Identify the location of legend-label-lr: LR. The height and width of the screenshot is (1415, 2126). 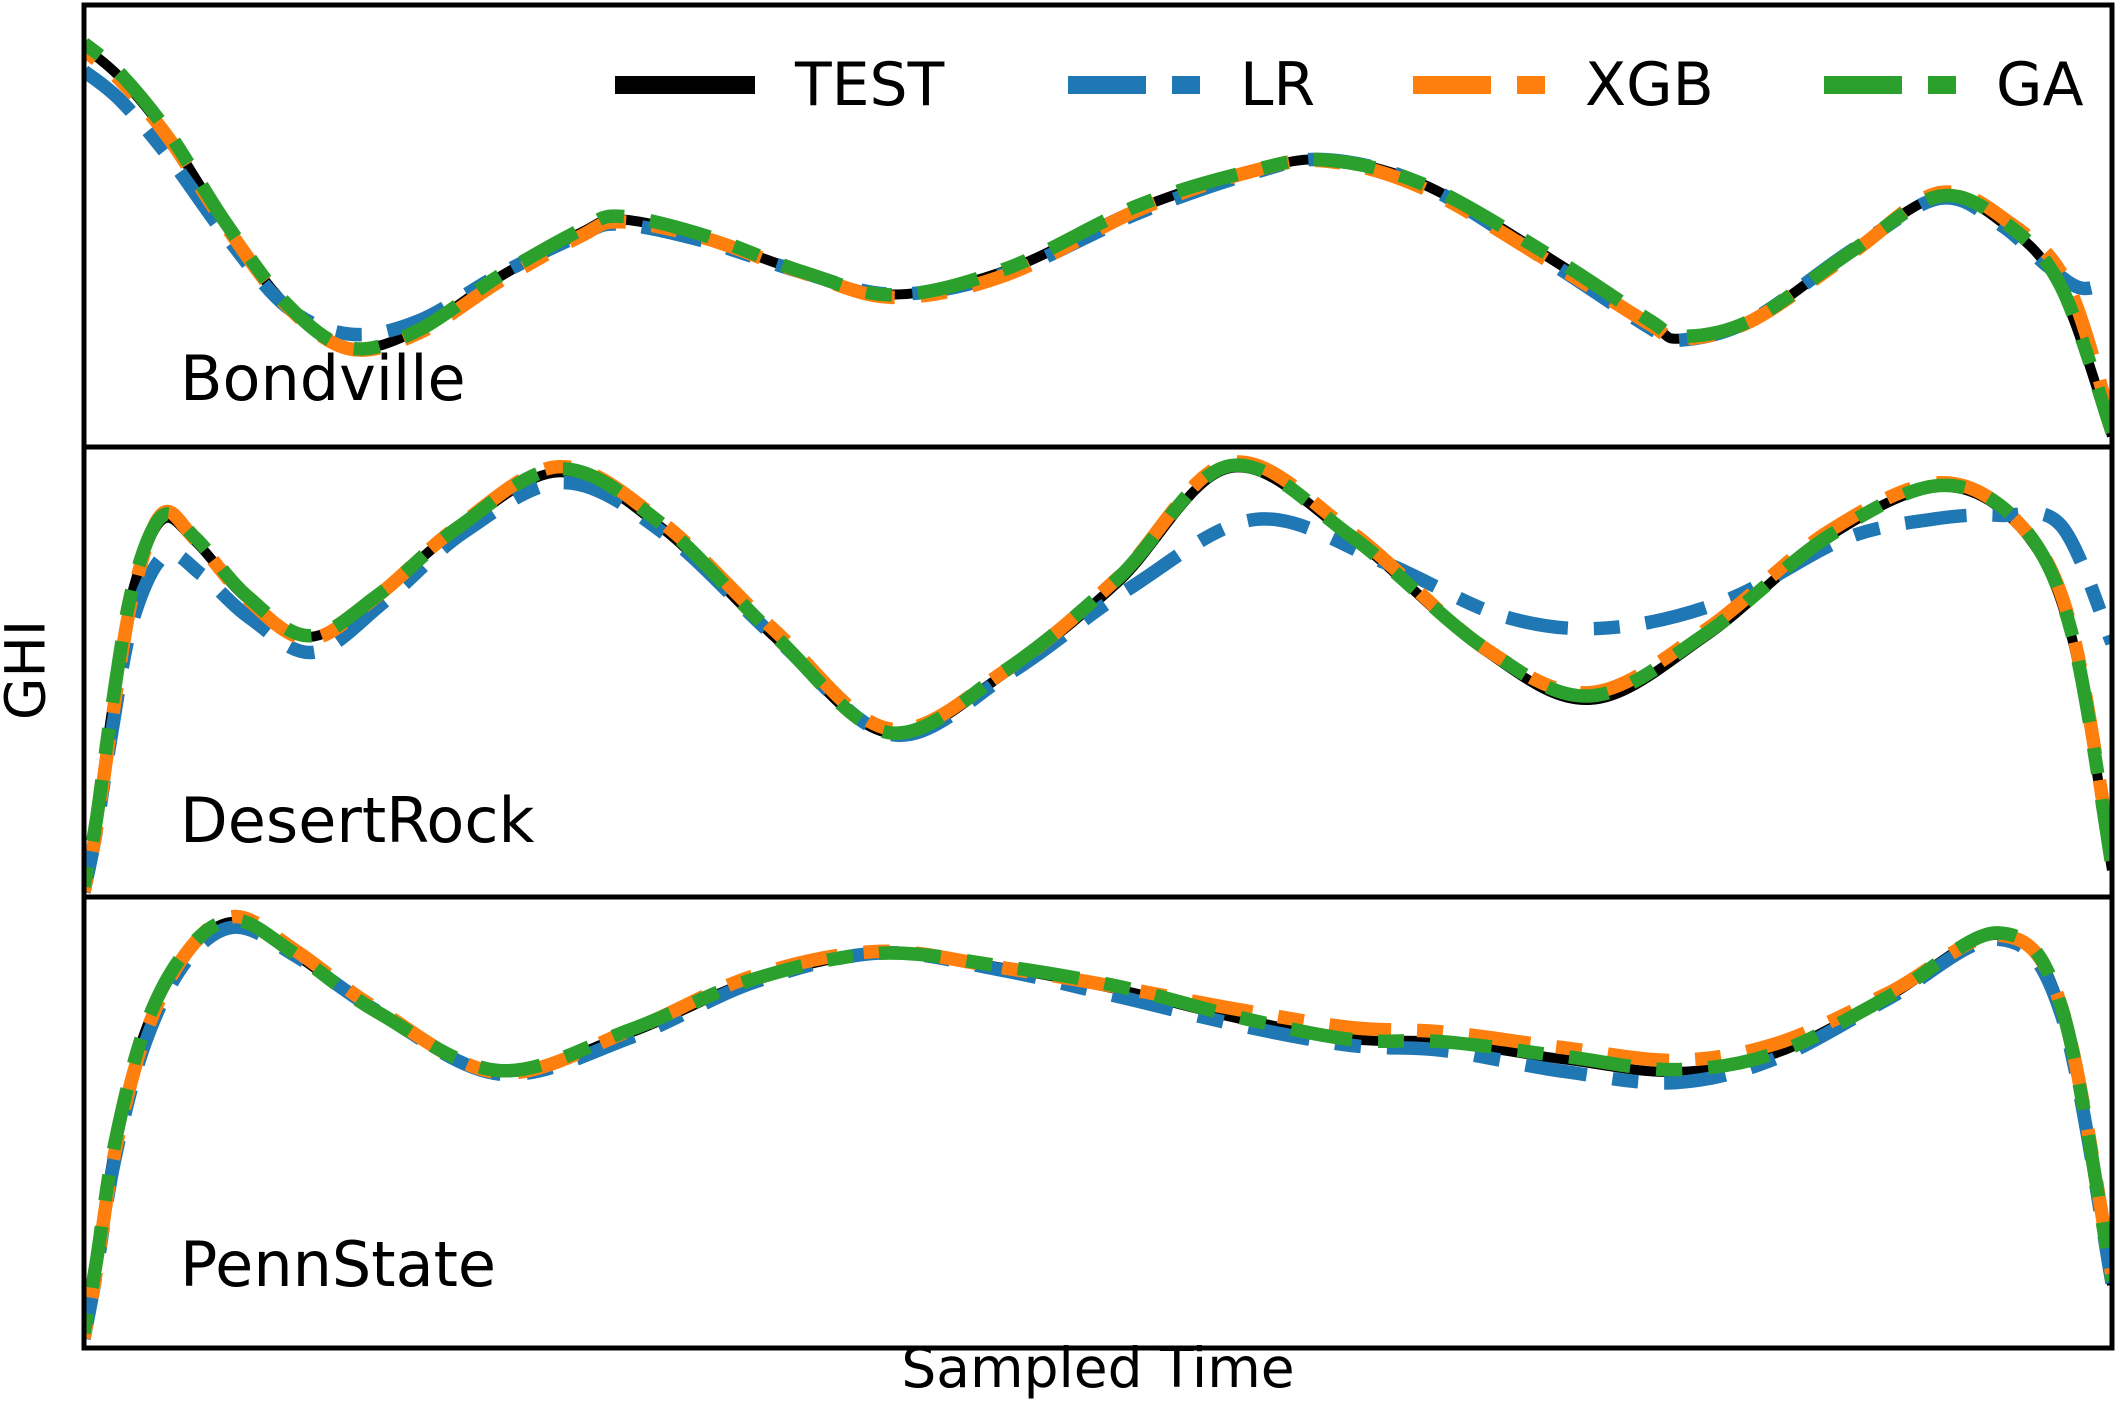
(1278, 85).